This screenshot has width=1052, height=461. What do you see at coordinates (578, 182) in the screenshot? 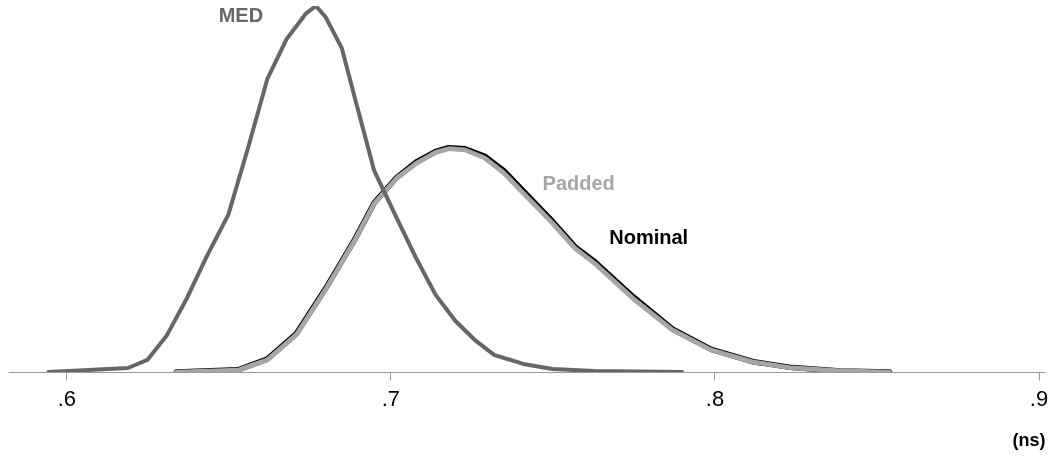
I see `series-label: Padded` at bounding box center [578, 182].